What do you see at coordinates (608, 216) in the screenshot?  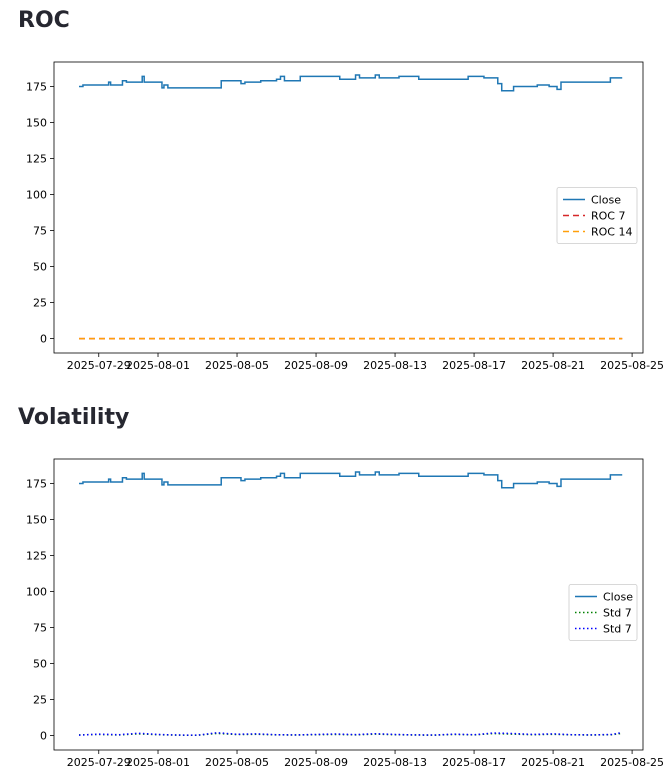 I see `legend-label: ROC 7` at bounding box center [608, 216].